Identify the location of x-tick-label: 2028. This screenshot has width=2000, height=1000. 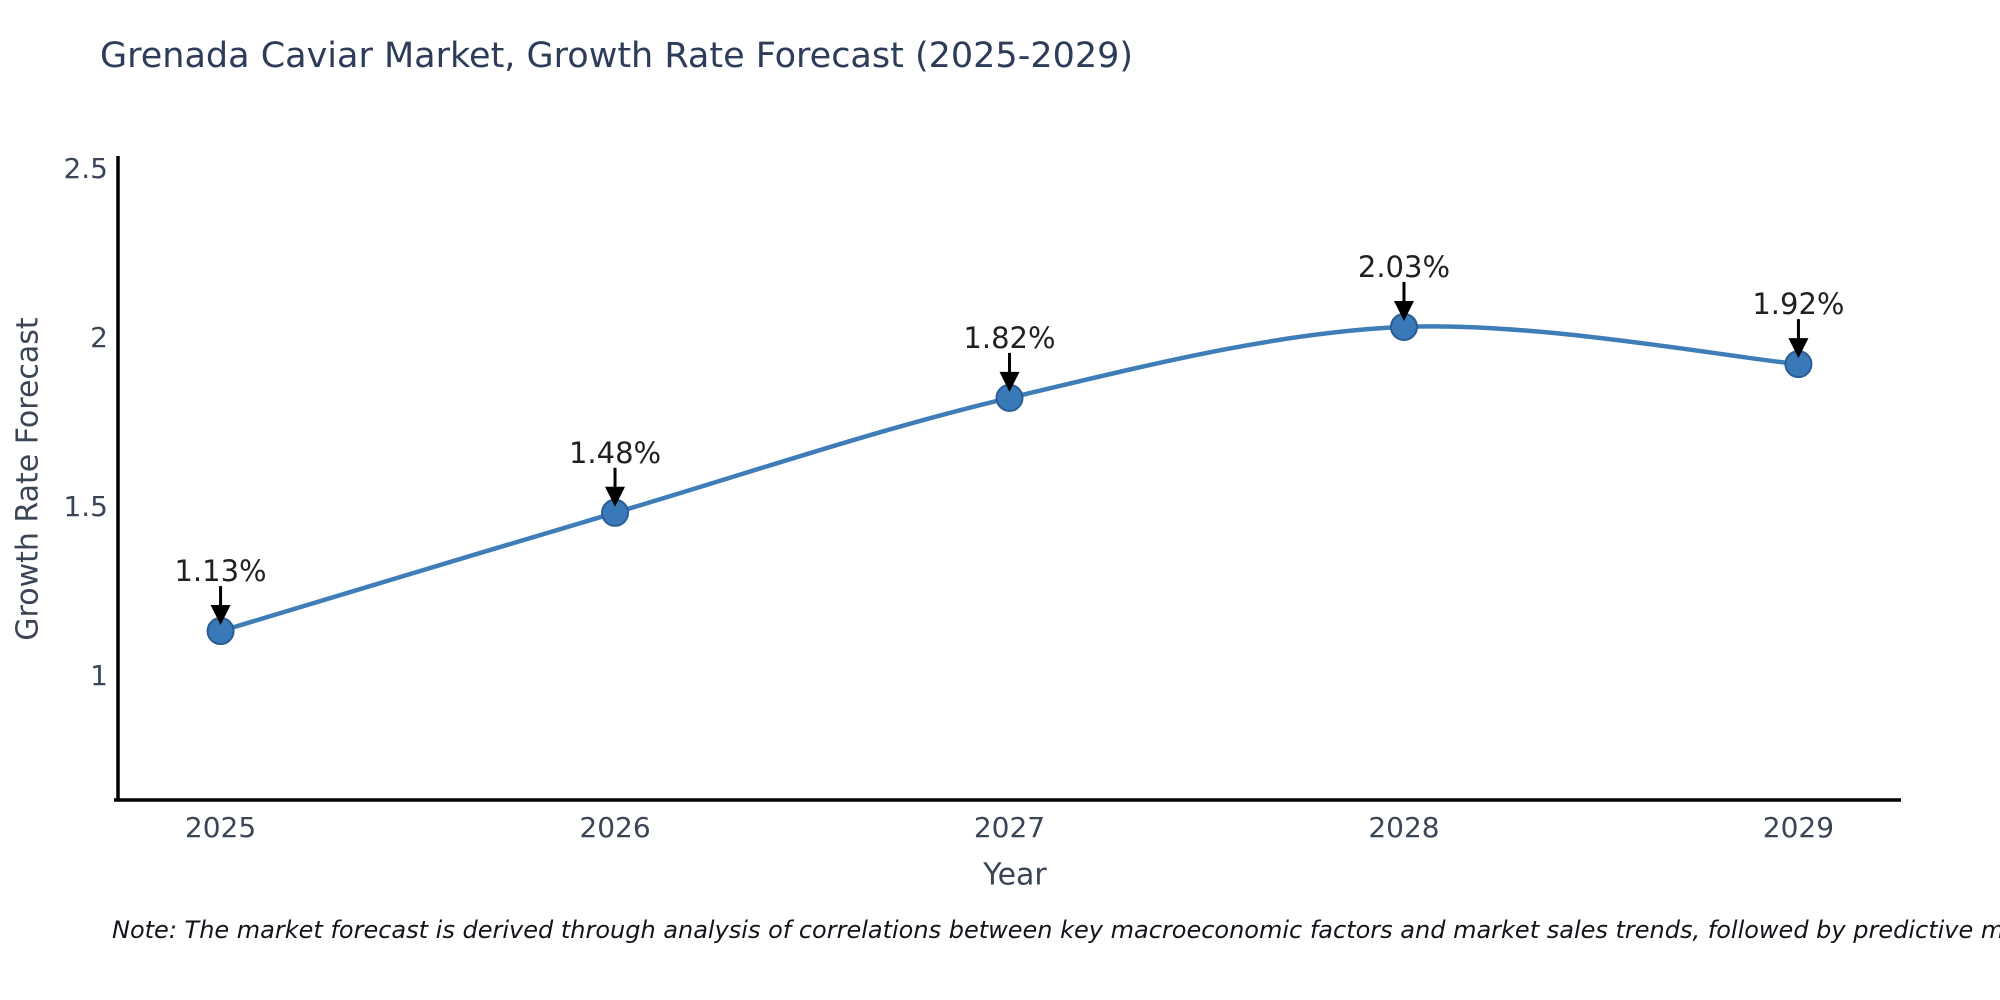
(1403, 827).